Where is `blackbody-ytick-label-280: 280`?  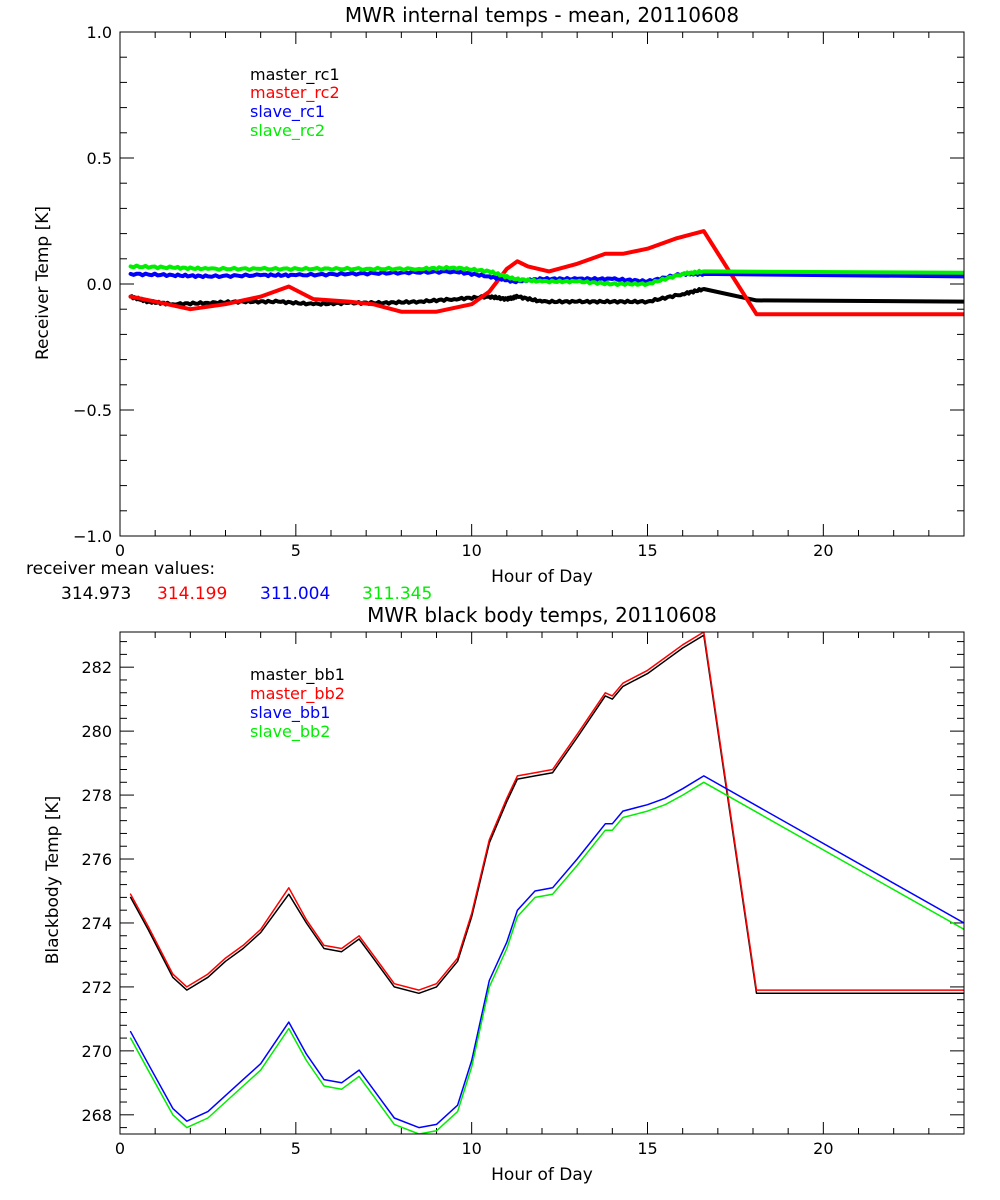 blackbody-ytick-label-280: 280 is located at coordinates (96, 731).